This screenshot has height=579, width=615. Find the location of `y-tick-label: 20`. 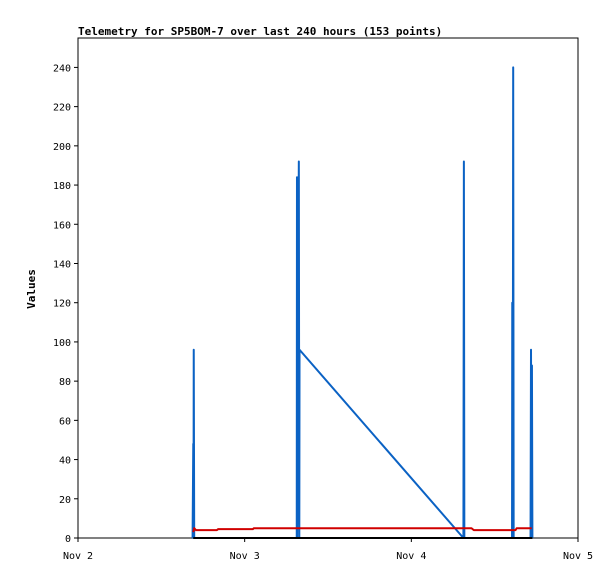

y-tick-label: 20 is located at coordinates (65, 500).